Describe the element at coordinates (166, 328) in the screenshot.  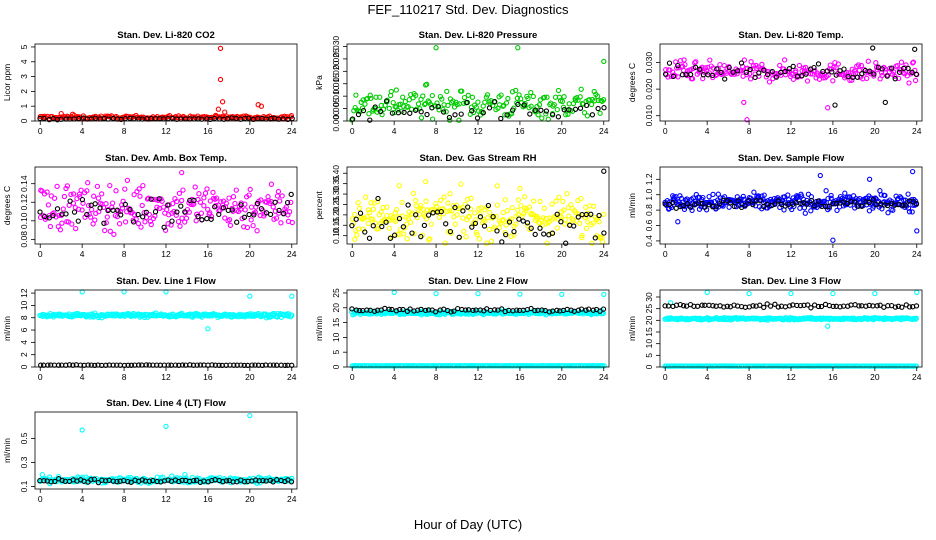
I see `plot-frame` at that location.